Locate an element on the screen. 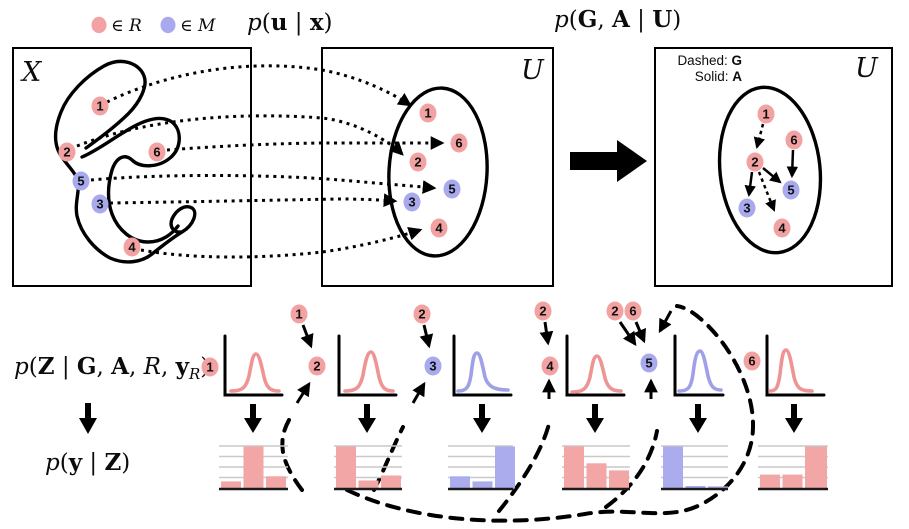 This screenshot has width=909, height=529. node-x-2: 2 is located at coordinates (67, 152).